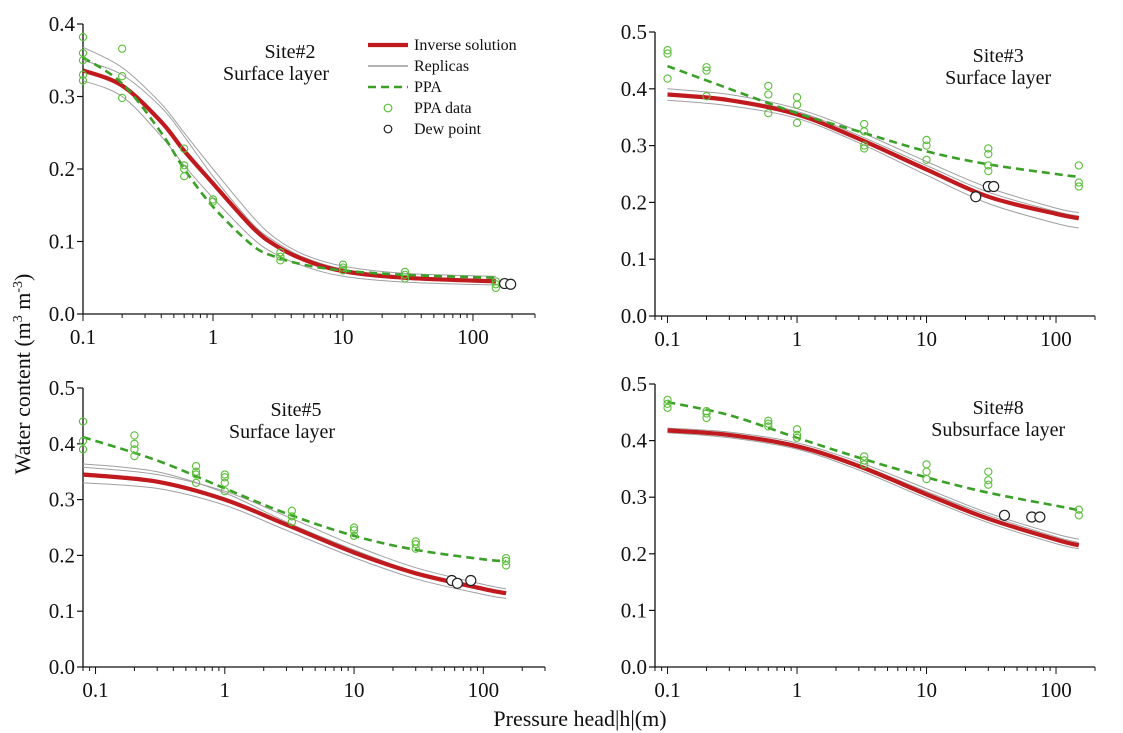 The width and height of the screenshot is (1123, 733). What do you see at coordinates (388, 108) in the screenshot?
I see `legend-swatch` at bounding box center [388, 108].